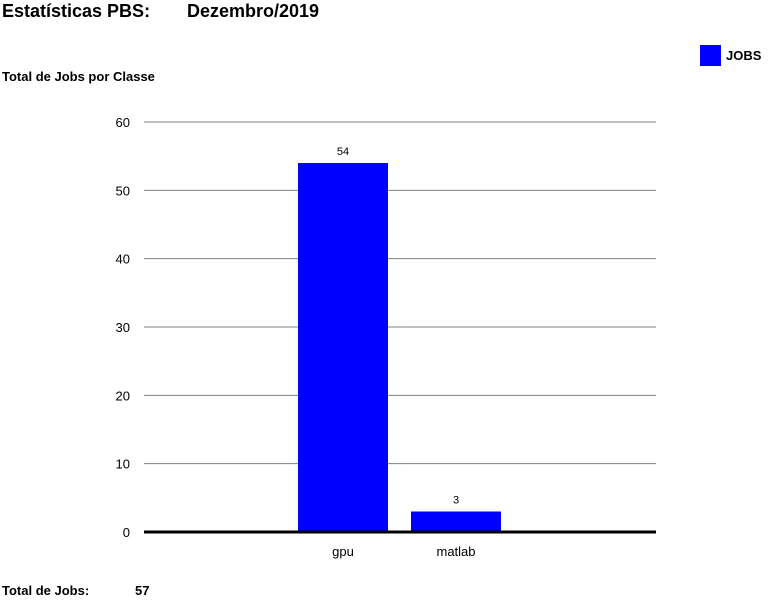 The image size is (768, 600). What do you see at coordinates (123, 464) in the screenshot?
I see `y-tick-label: 10` at bounding box center [123, 464].